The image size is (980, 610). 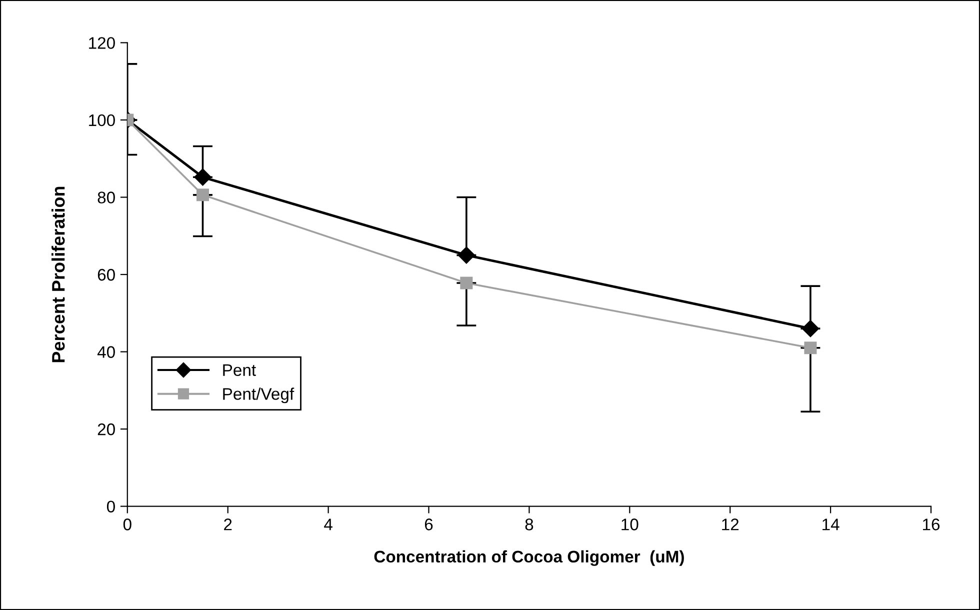 I want to click on y-tick-label: 0, so click(x=110, y=506).